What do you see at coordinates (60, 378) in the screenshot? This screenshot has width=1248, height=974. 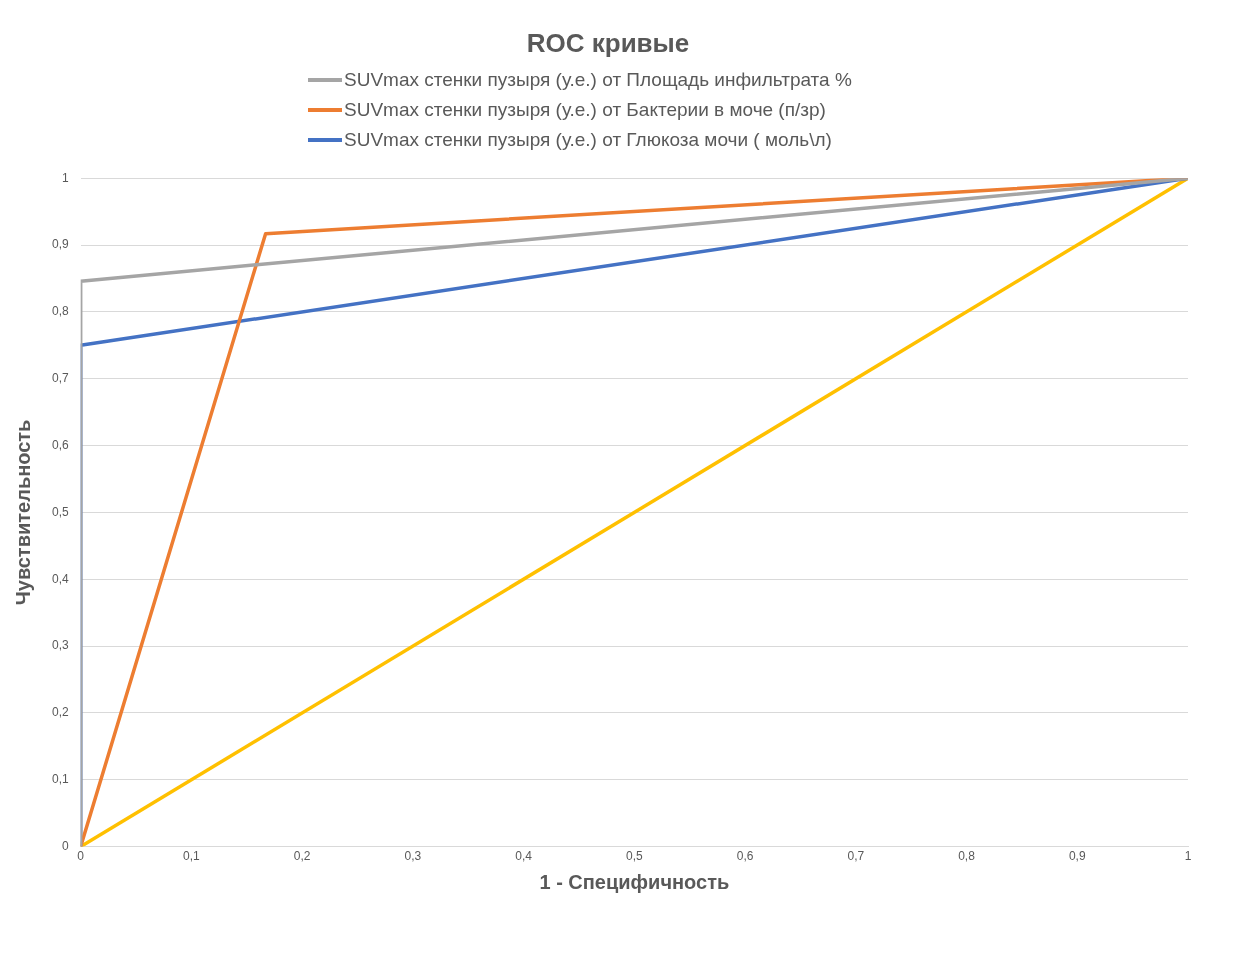 I see `y-tick-label: 0,7` at bounding box center [60, 378].